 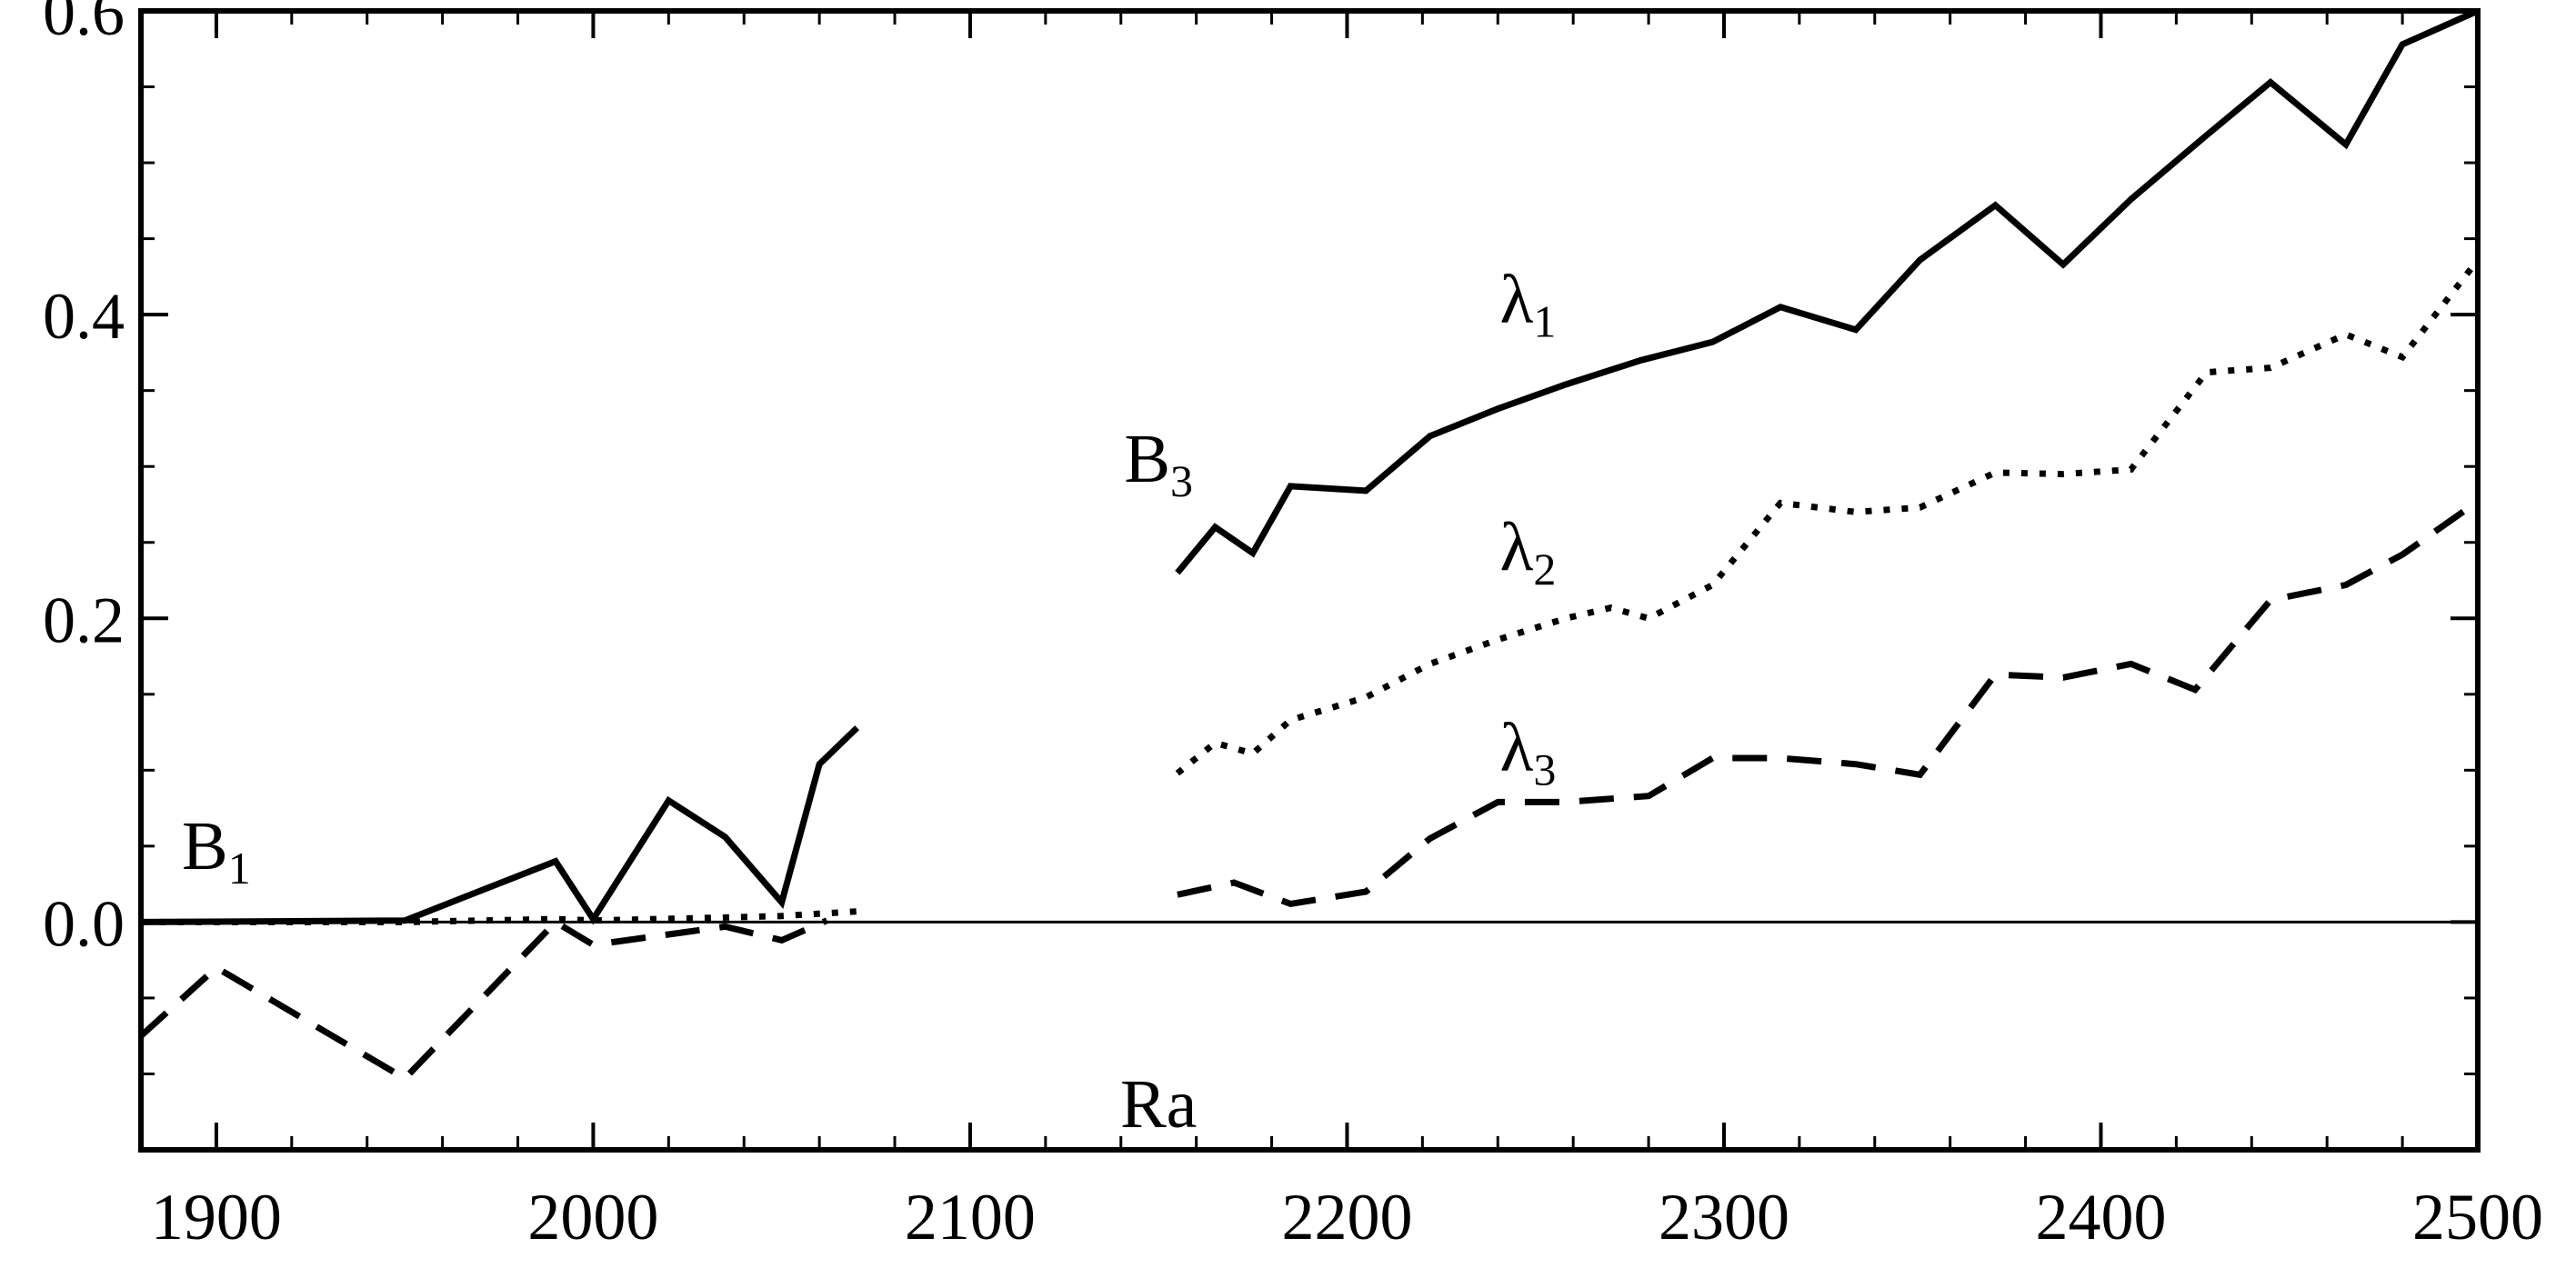 What do you see at coordinates (2478, 1217) in the screenshot?
I see `x-tick-label: 2500` at bounding box center [2478, 1217].